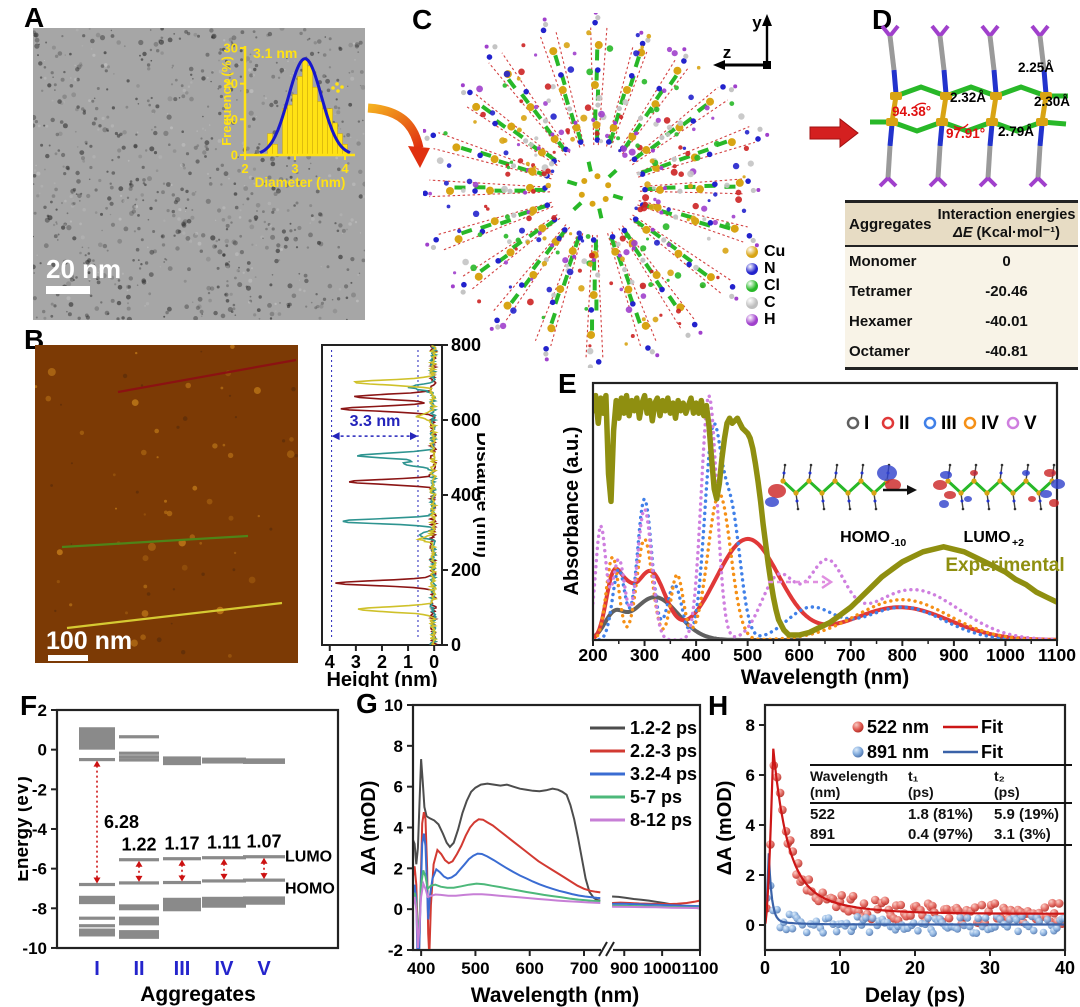 The height and width of the screenshot is (1007, 1080). Describe the element at coordinates (1036, 67) in the screenshot. I see `bond-length-label: 2.25Å` at that location.